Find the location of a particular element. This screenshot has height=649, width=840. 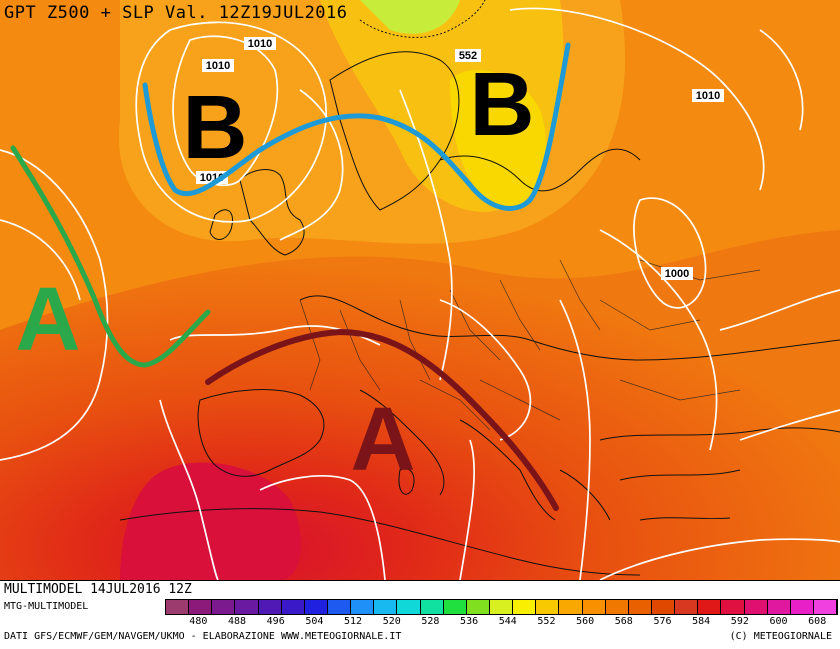

color-scale-tick-label: 608 is located at coordinates (817, 621).